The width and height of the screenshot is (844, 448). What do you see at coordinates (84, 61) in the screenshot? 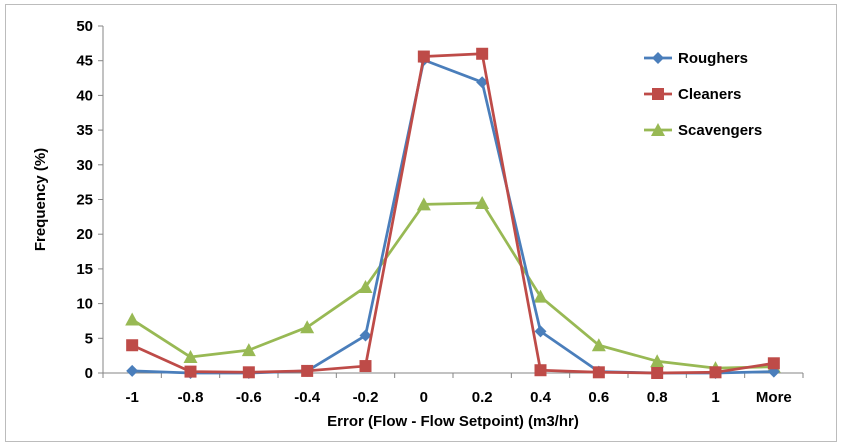
I see `y-tick-label: 45` at bounding box center [84, 61].